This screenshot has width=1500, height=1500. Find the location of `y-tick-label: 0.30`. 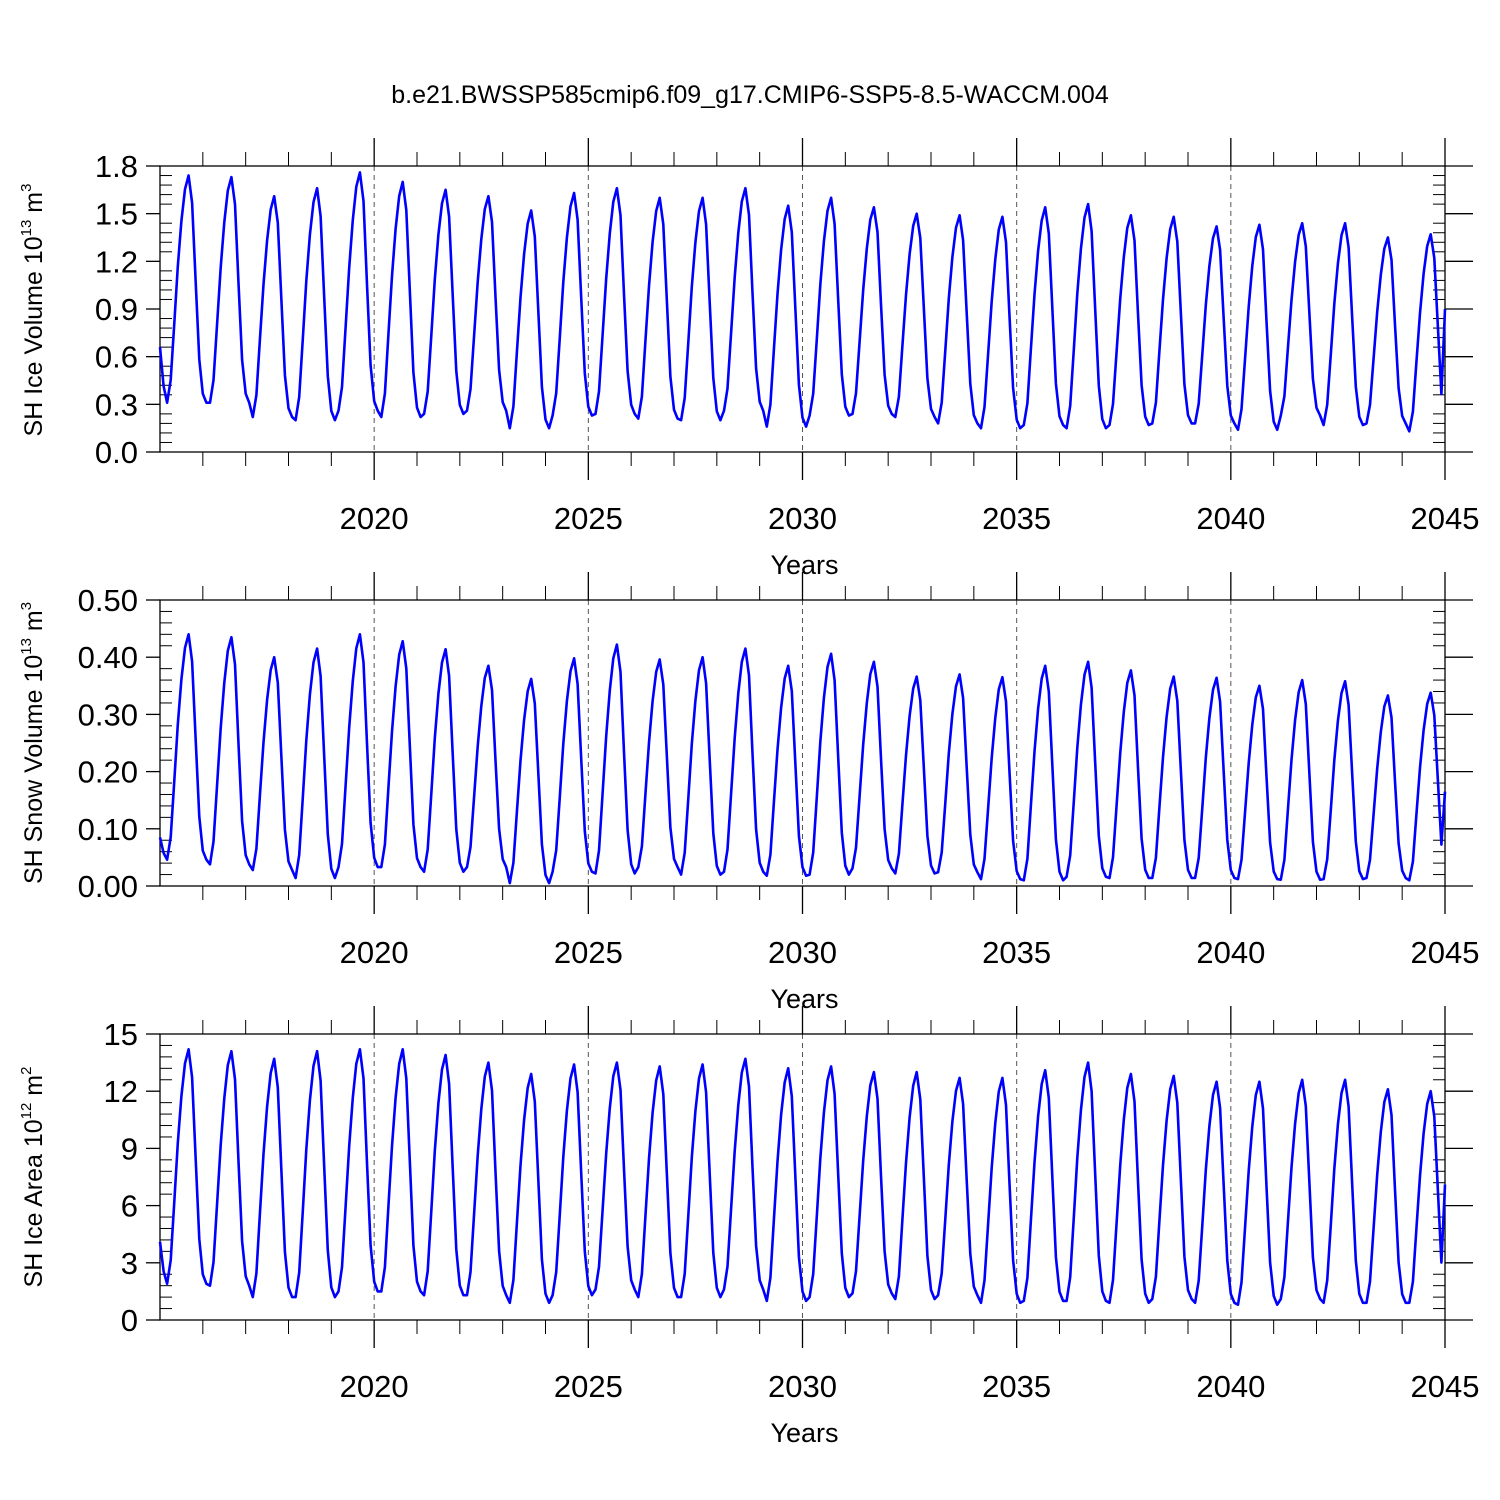

y-tick-label: 0.30 is located at coordinates (108, 714).